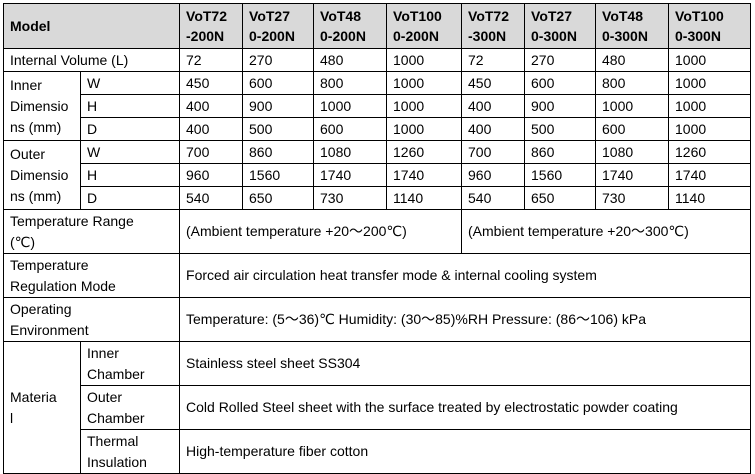 Image resolution: width=755 pixels, height=474 pixels. Describe the element at coordinates (42, 106) in the screenshot. I see `inner-dimensions-label: Inner Dimensio ns (mm)` at that location.